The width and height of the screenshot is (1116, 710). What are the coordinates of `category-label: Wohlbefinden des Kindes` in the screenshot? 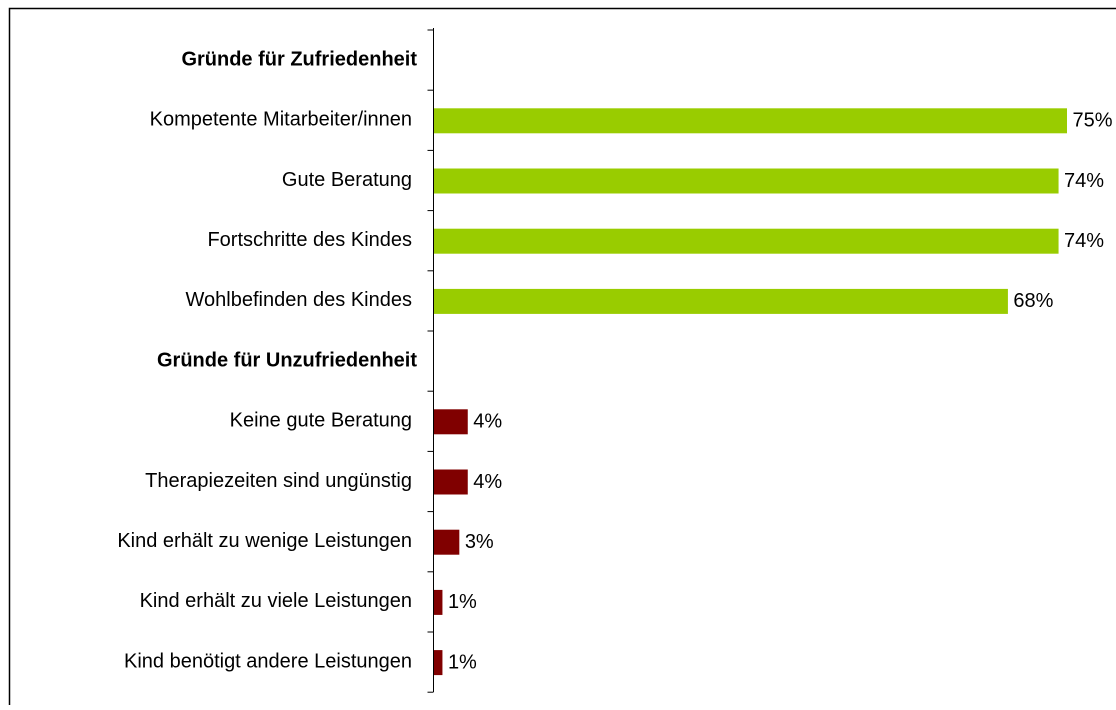 It's located at (299, 300).